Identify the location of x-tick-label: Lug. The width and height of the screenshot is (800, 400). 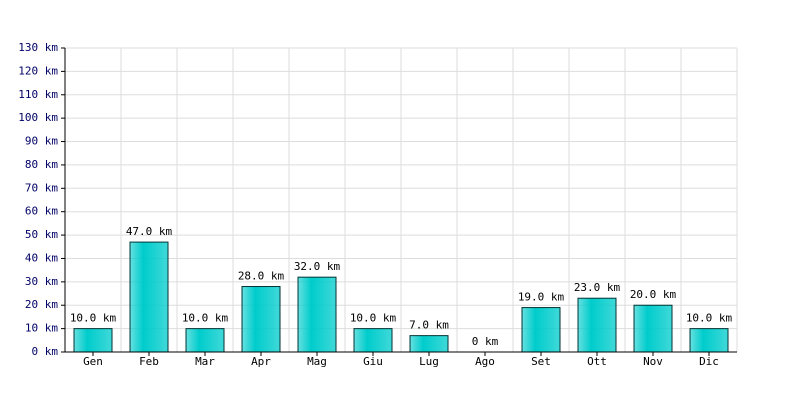
(429, 361).